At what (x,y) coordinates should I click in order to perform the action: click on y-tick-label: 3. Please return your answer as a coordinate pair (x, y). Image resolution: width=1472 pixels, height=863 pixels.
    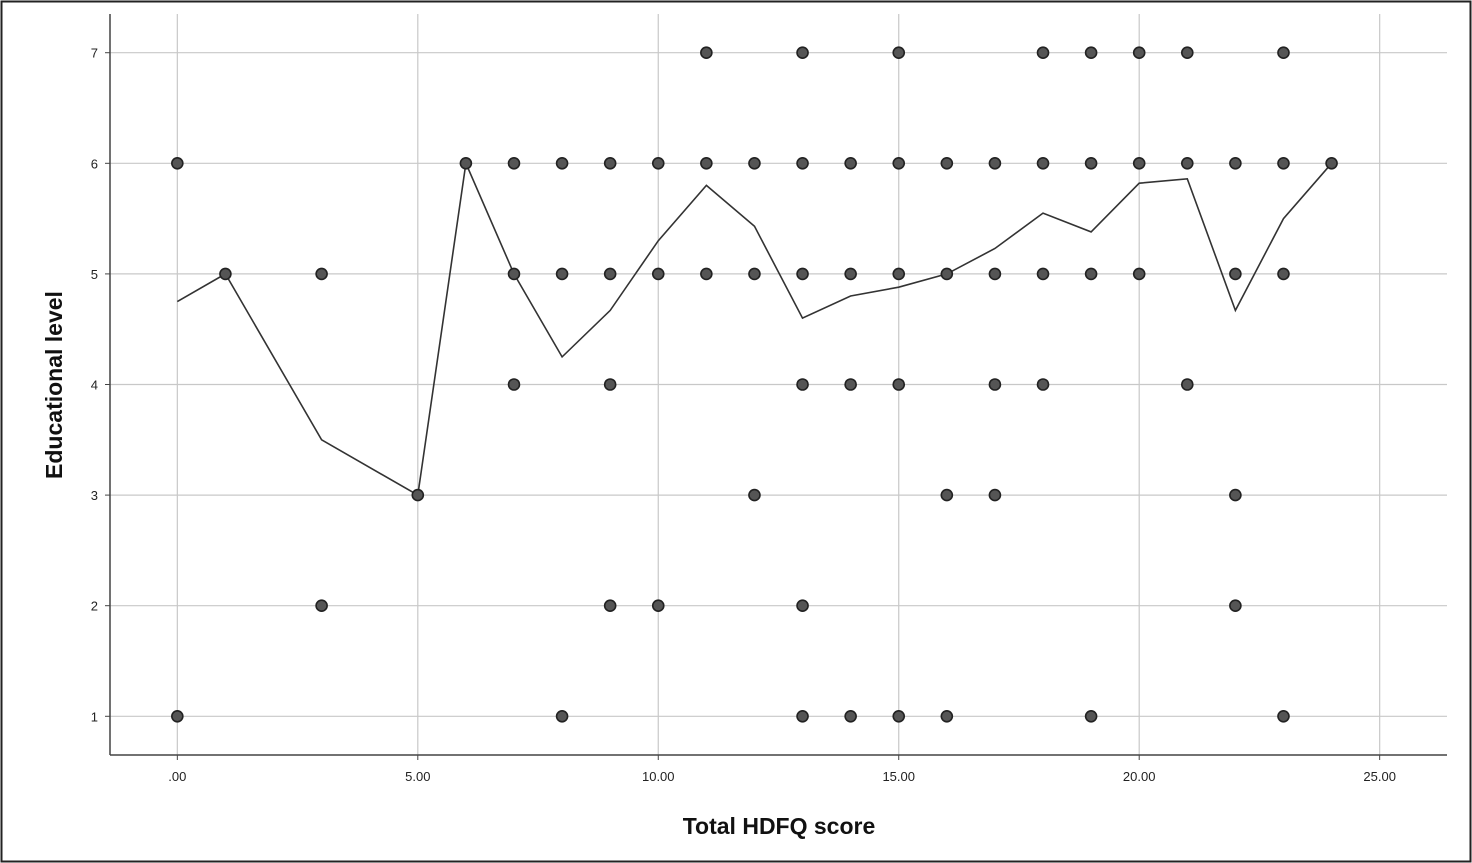
    Looking at the image, I should click on (94, 495).